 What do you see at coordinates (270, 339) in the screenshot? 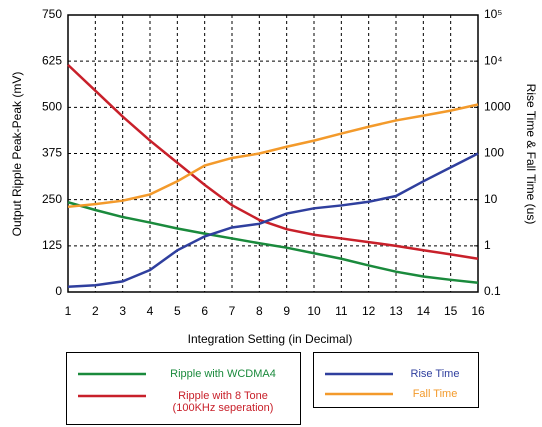
I see `x-axis-label: Integration Setting (in Decimal)` at bounding box center [270, 339].